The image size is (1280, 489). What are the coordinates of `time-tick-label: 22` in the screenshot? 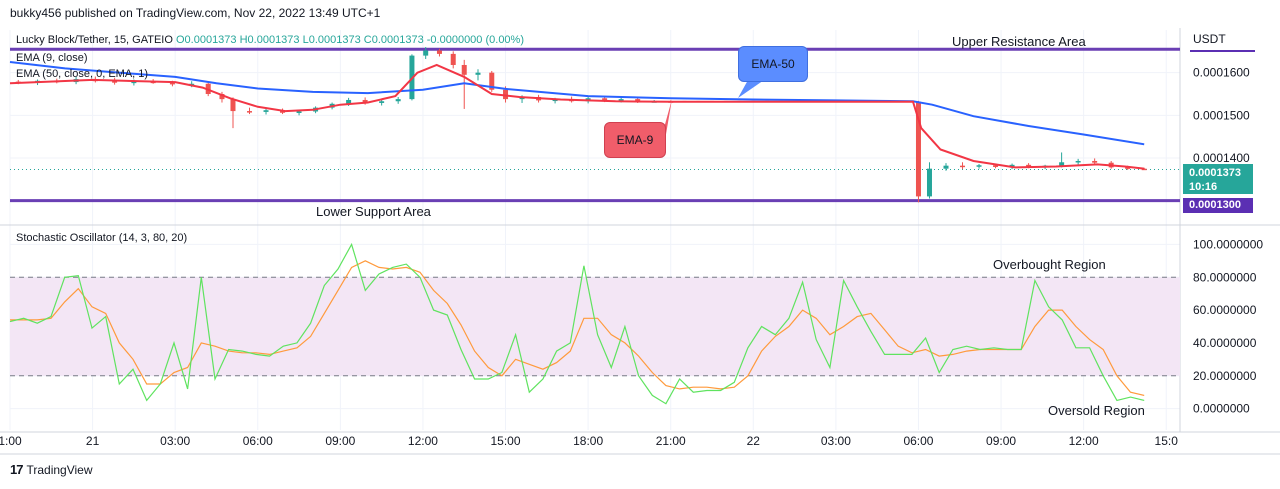 It's located at (754, 441).